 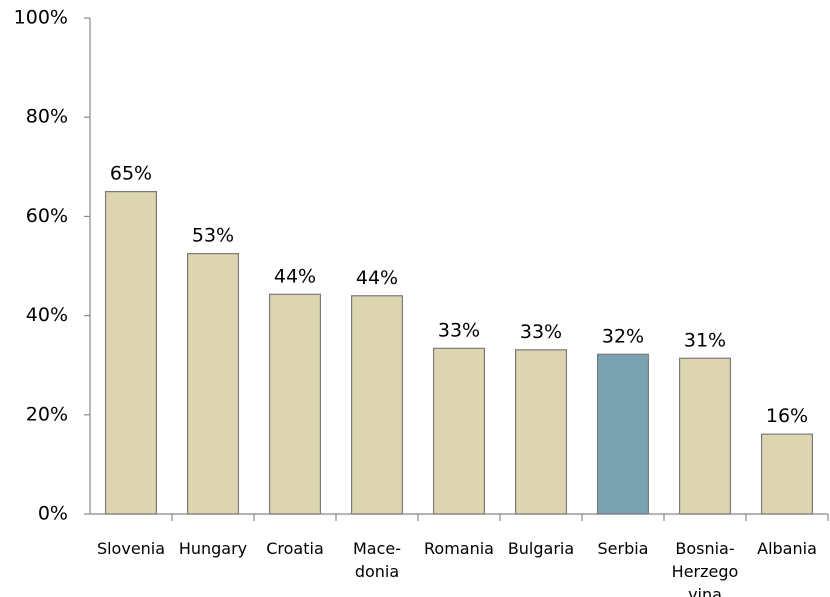 What do you see at coordinates (131, 174) in the screenshot?
I see `data-label: 65%` at bounding box center [131, 174].